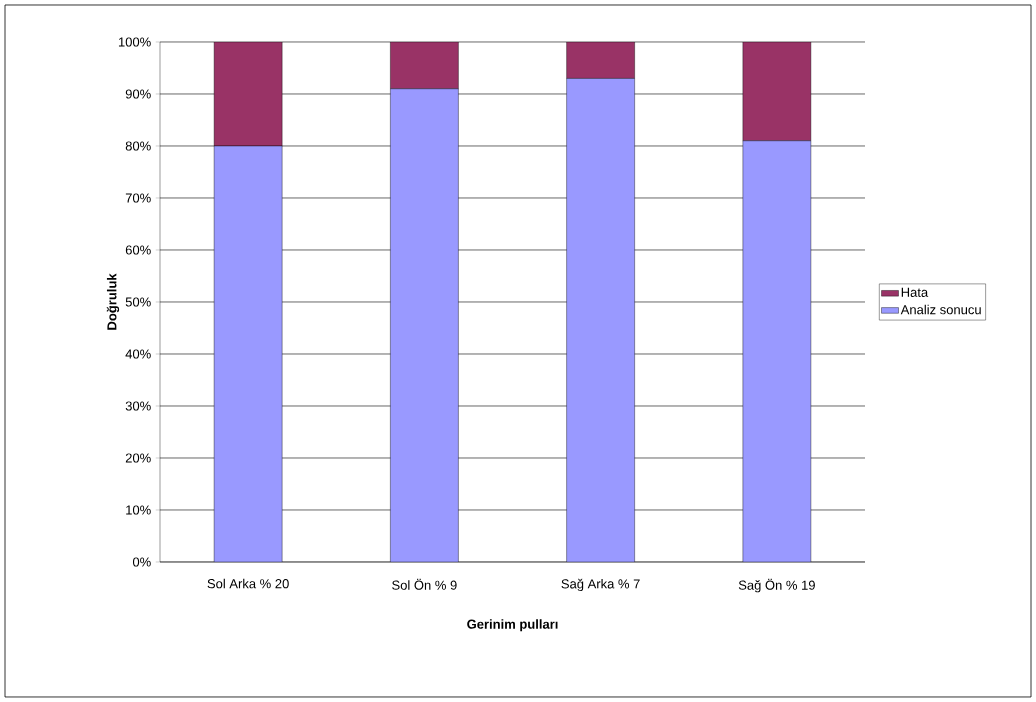  I want to click on y-tick-label: 90%, so click(138, 94).